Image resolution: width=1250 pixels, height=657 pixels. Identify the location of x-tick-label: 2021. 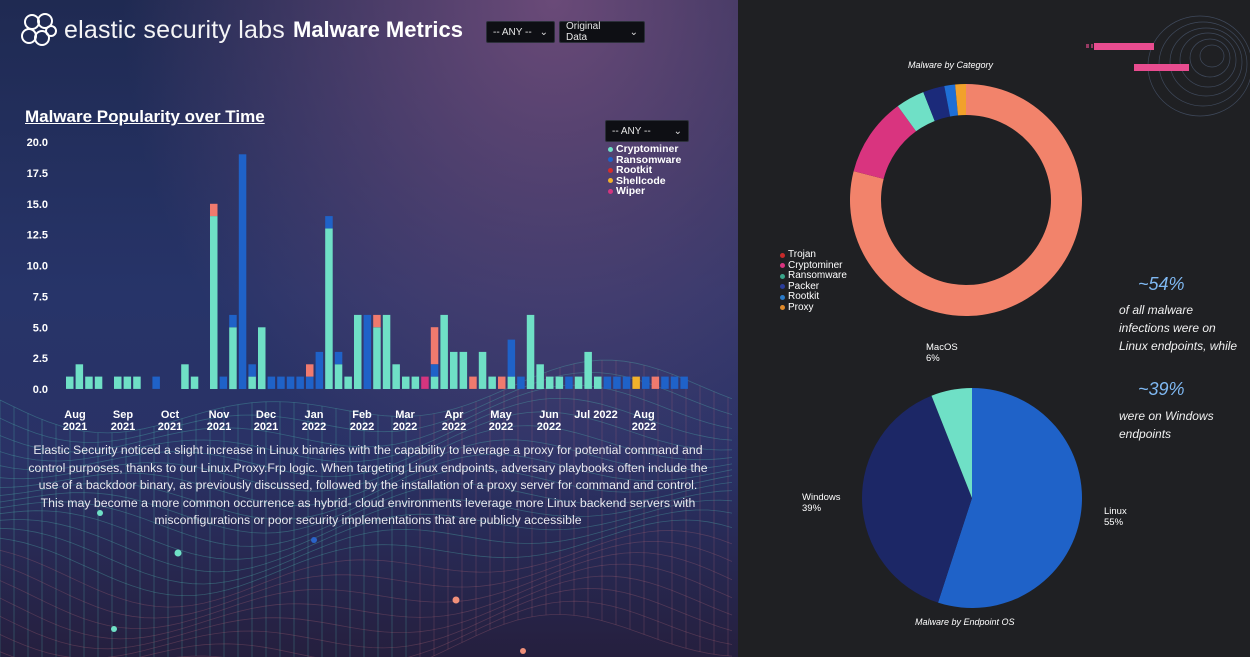
(123, 427).